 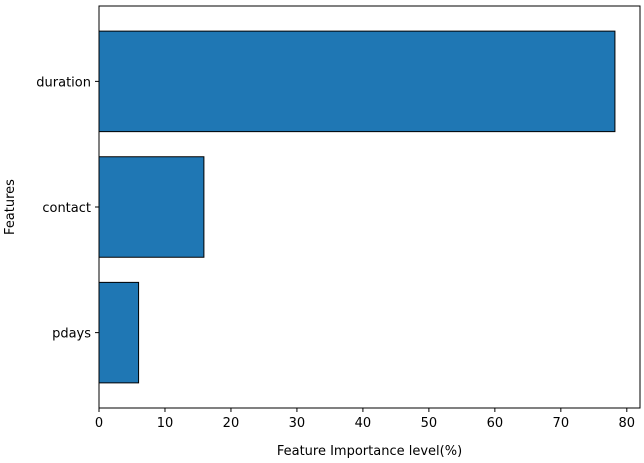 I want to click on y-axis-ticks: duration contact pdays, so click(x=67, y=208).